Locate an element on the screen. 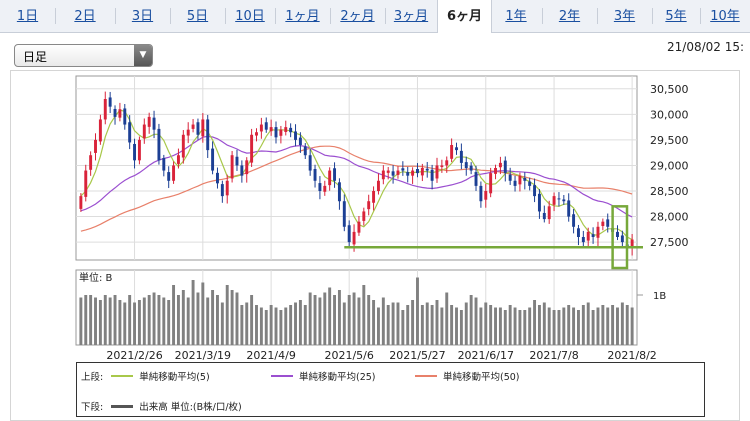 The width and height of the screenshot is (750, 421). tab-7: 3ヶ月 is located at coordinates (411, 16).